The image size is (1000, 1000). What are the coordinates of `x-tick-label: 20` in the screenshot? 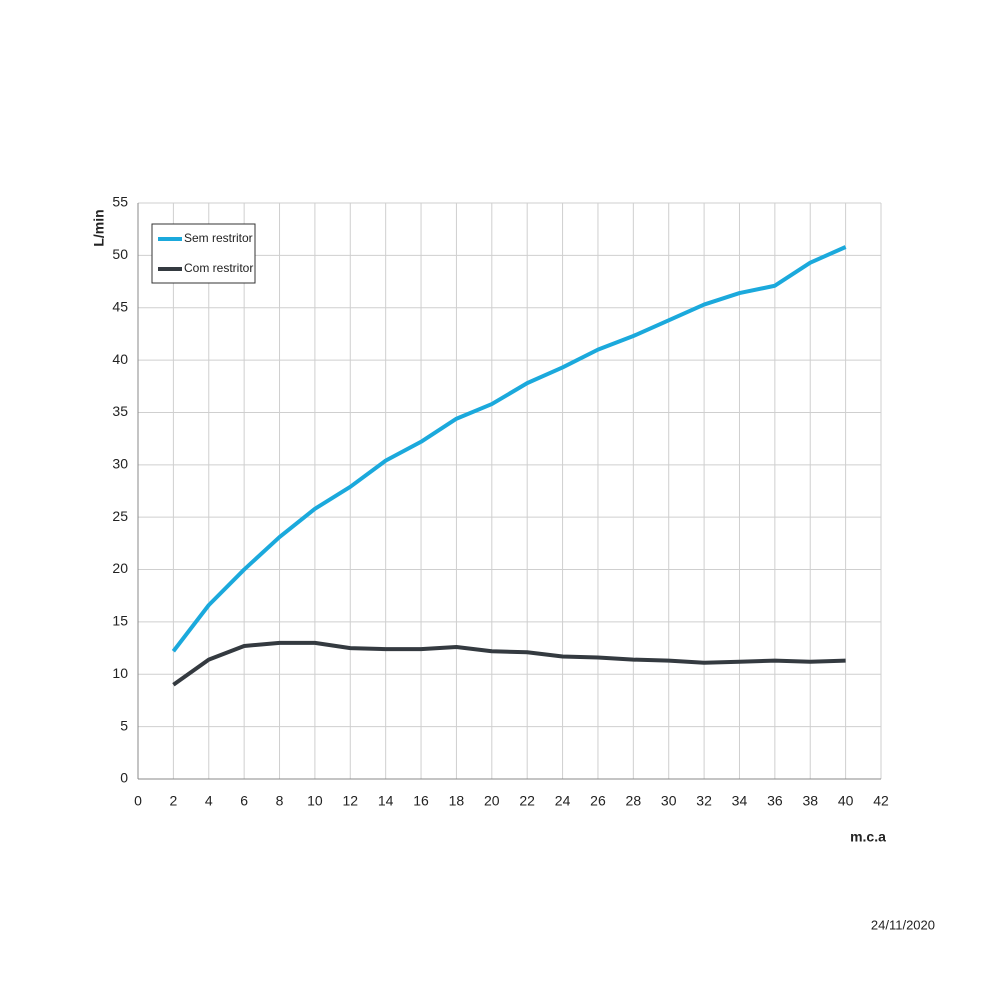 It's located at (492, 801).